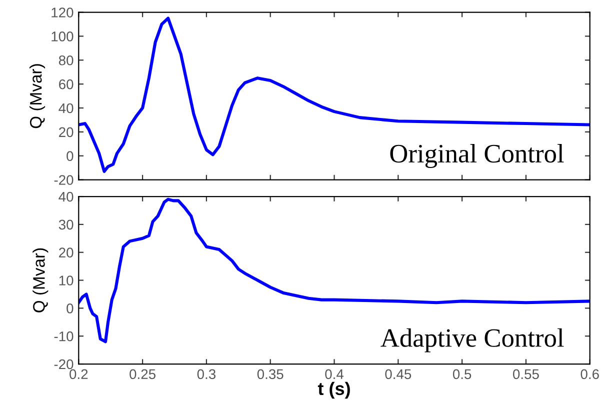 This screenshot has height=409, width=605. I want to click on x-tick-label: 0.55, so click(526, 374).